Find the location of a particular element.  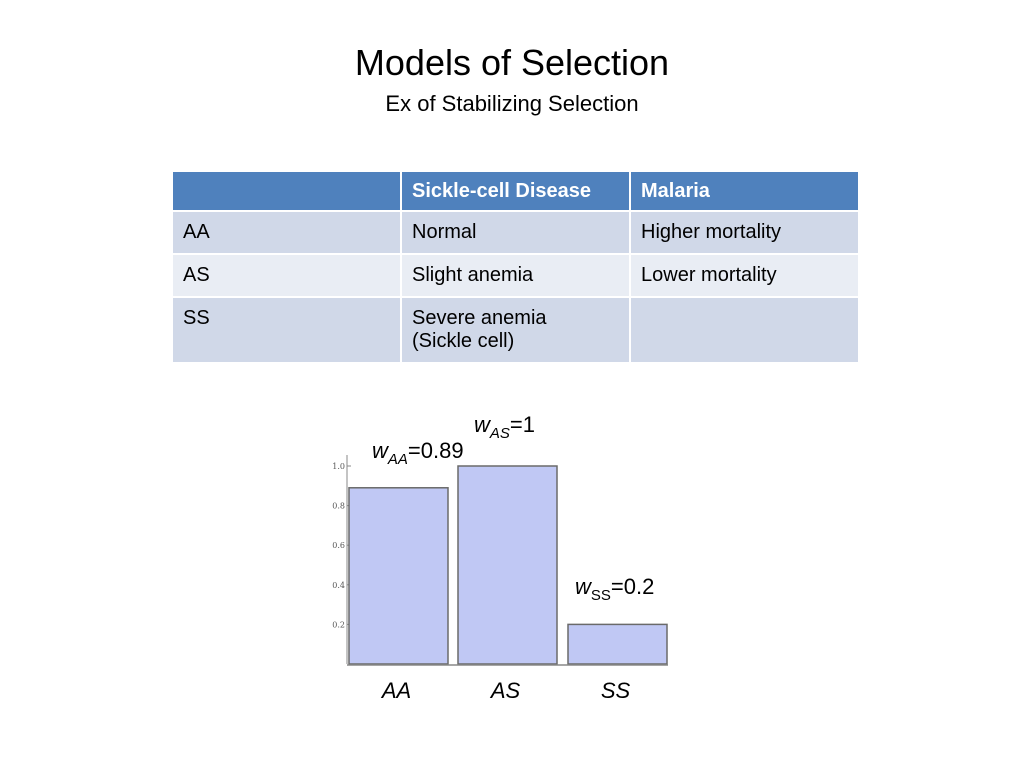

table-cell-genotype: AS is located at coordinates (286, 275).